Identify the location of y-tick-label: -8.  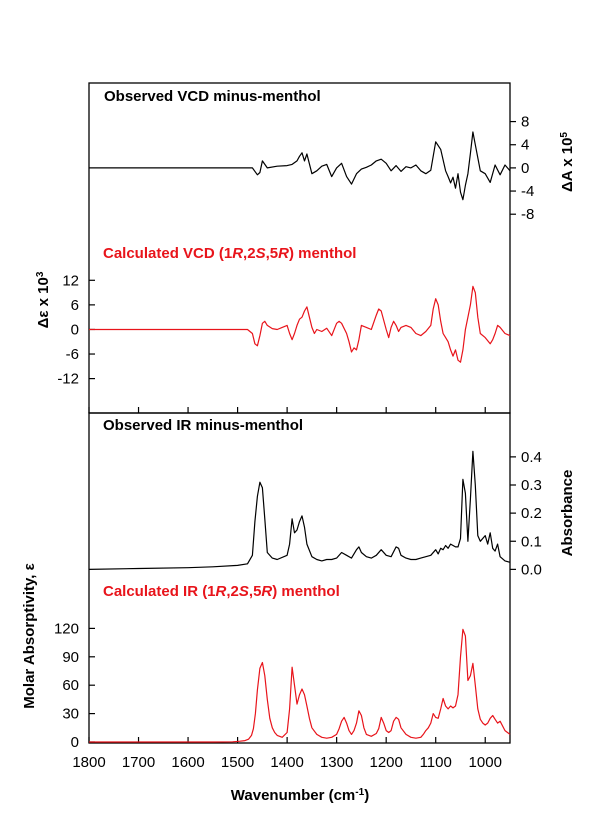
(527, 214).